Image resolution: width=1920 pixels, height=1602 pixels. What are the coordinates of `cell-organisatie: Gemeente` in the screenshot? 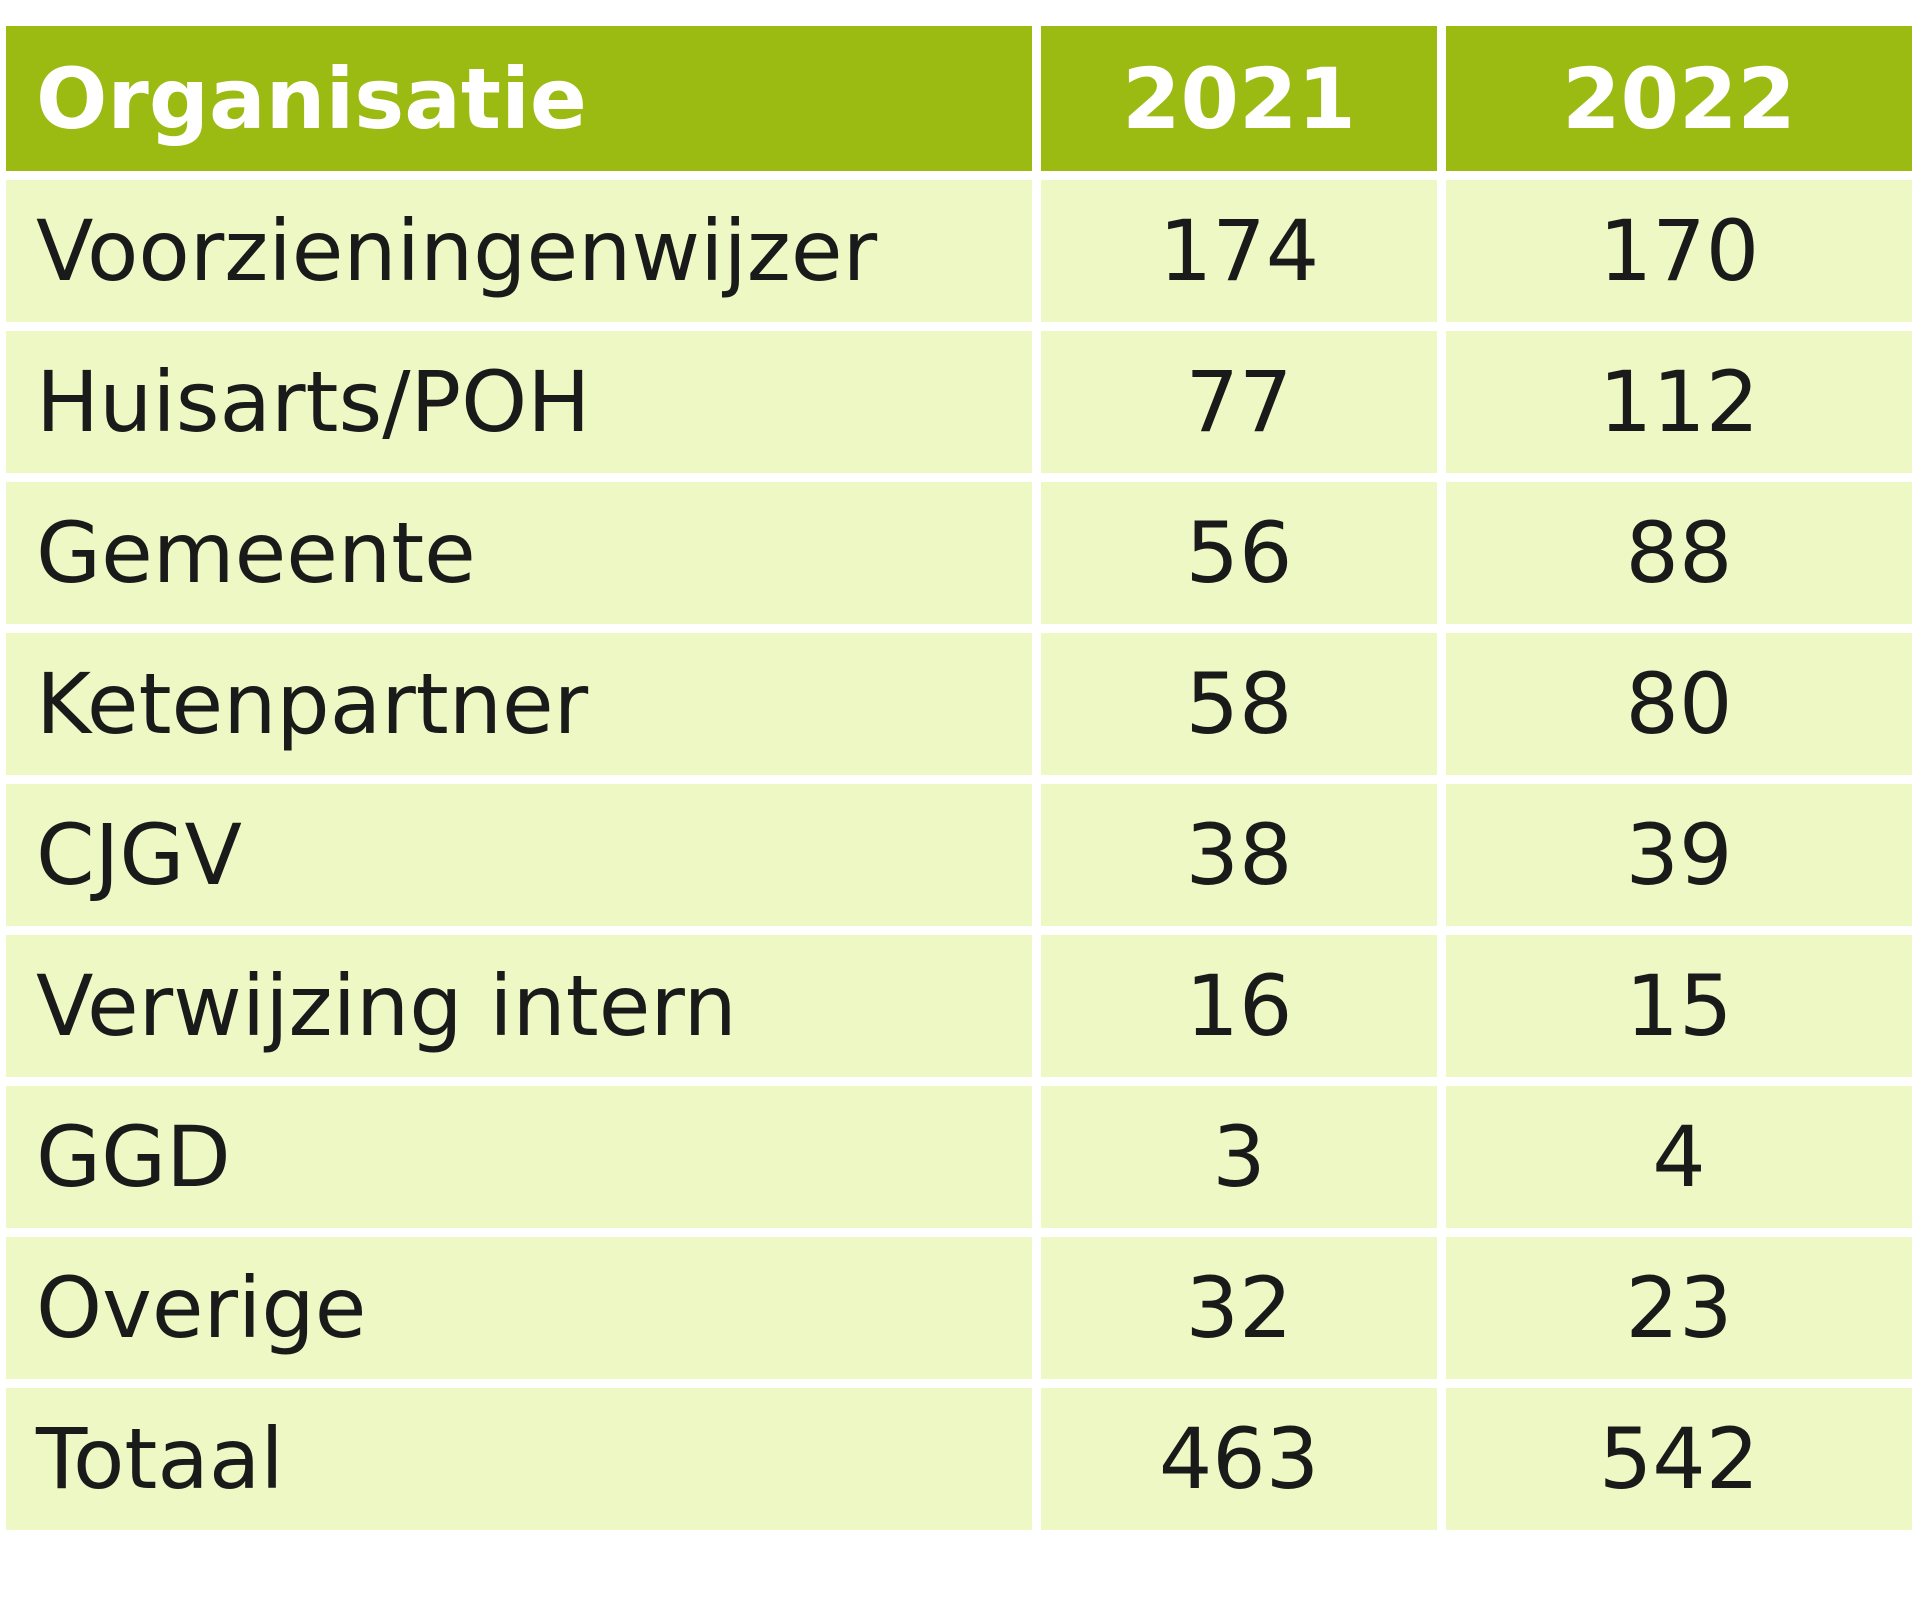 It's located at (519, 553).